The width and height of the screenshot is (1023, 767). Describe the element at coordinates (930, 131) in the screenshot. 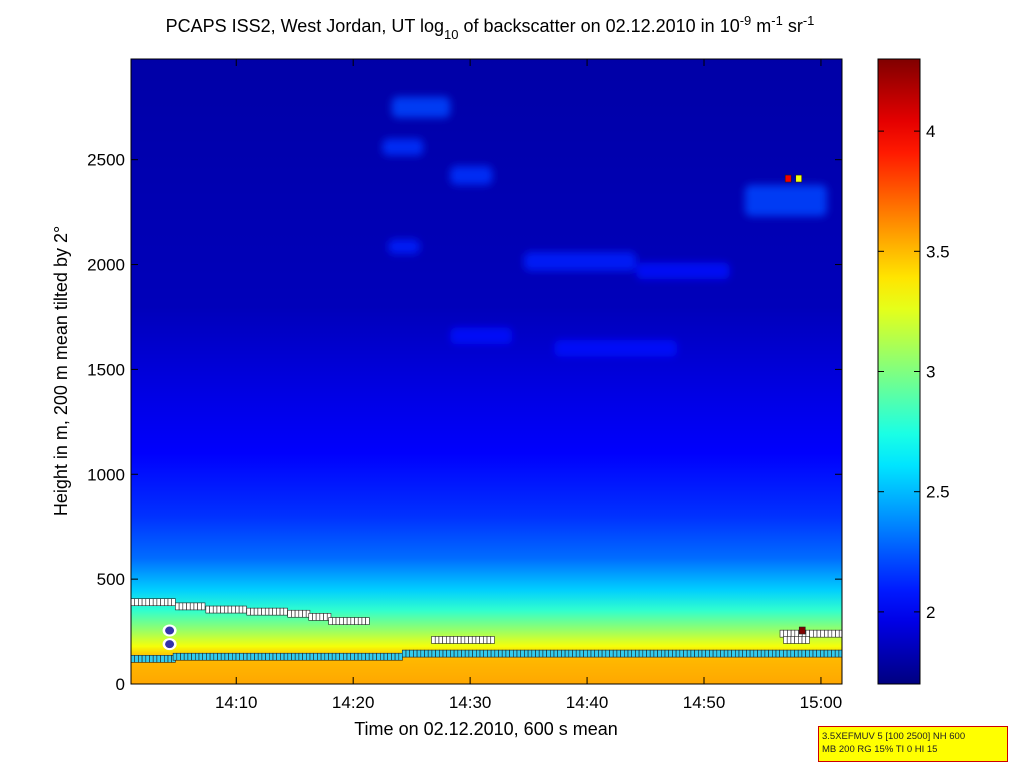

I see `colorbar-tick-label: 4` at that location.